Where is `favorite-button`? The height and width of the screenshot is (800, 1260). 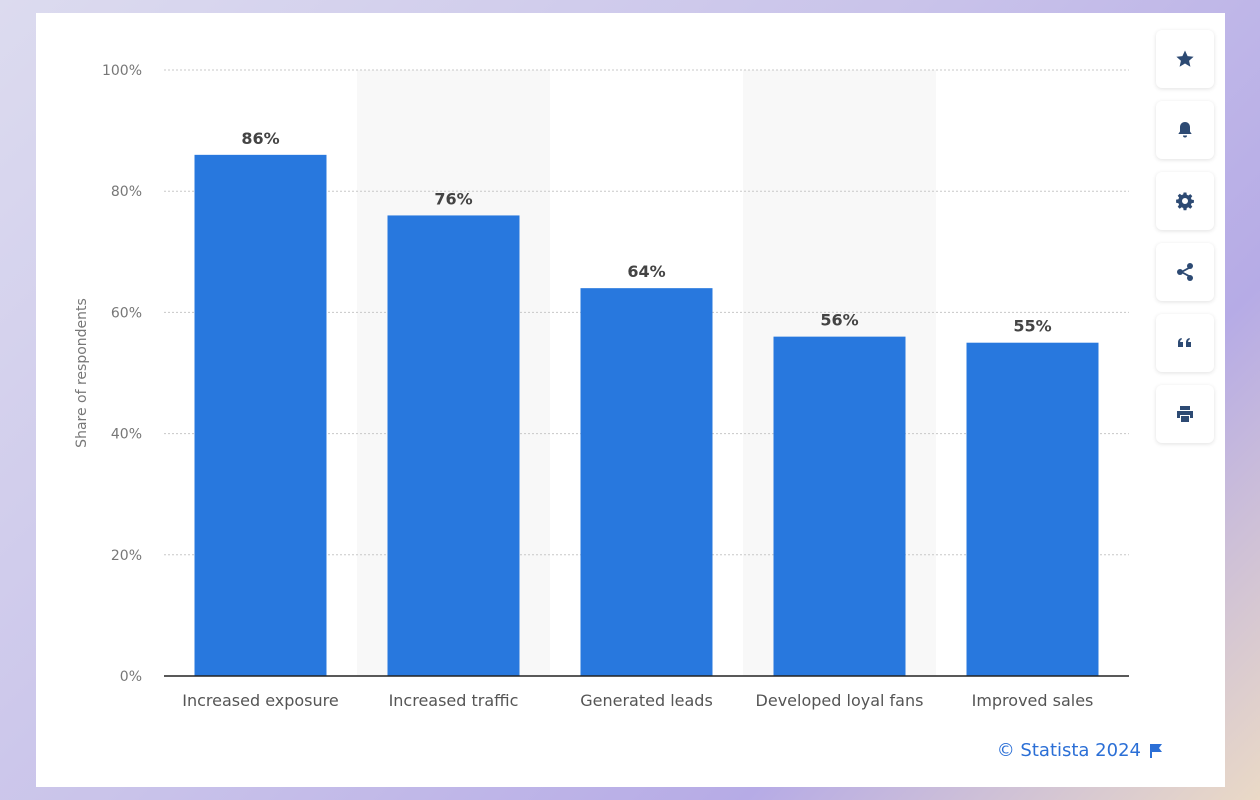
favorite-button is located at coordinates (1185, 59).